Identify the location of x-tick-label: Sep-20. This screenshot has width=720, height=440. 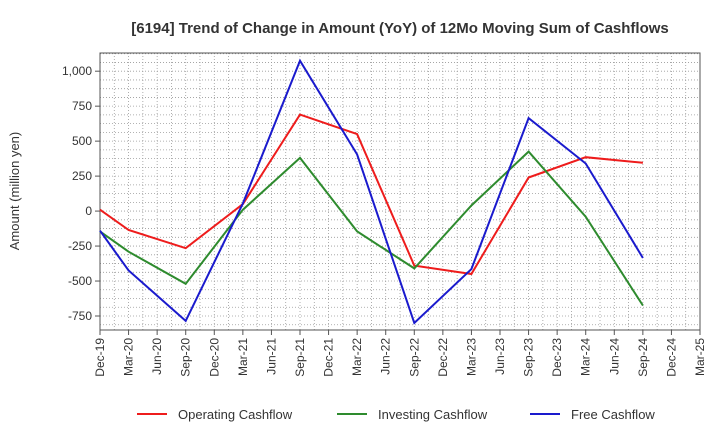
(186, 357).